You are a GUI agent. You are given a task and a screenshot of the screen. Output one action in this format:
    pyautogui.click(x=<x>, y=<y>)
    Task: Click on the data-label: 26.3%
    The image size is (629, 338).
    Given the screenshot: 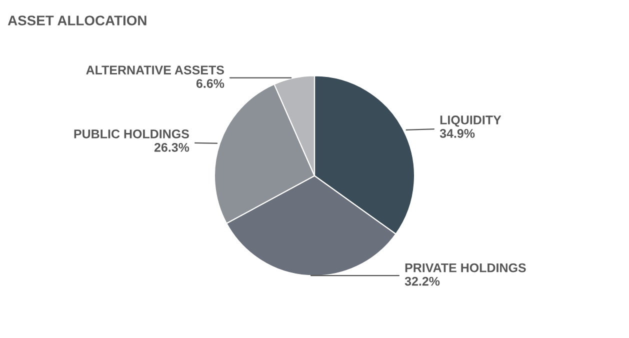 What is the action you would take?
    pyautogui.click(x=172, y=147)
    